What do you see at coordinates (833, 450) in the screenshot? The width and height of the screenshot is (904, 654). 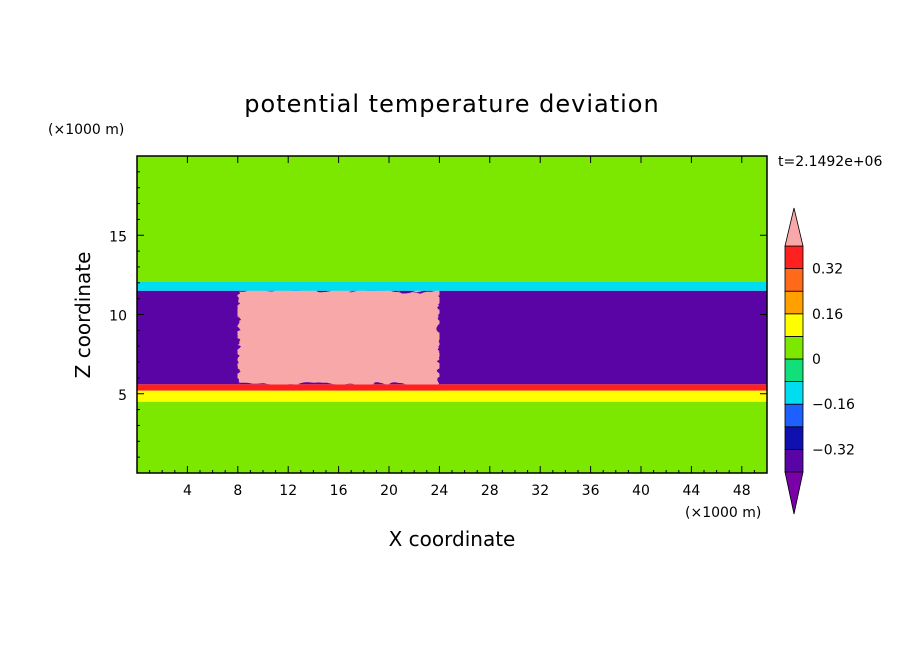 I see `colorbar-label: −0.32` at bounding box center [833, 450].